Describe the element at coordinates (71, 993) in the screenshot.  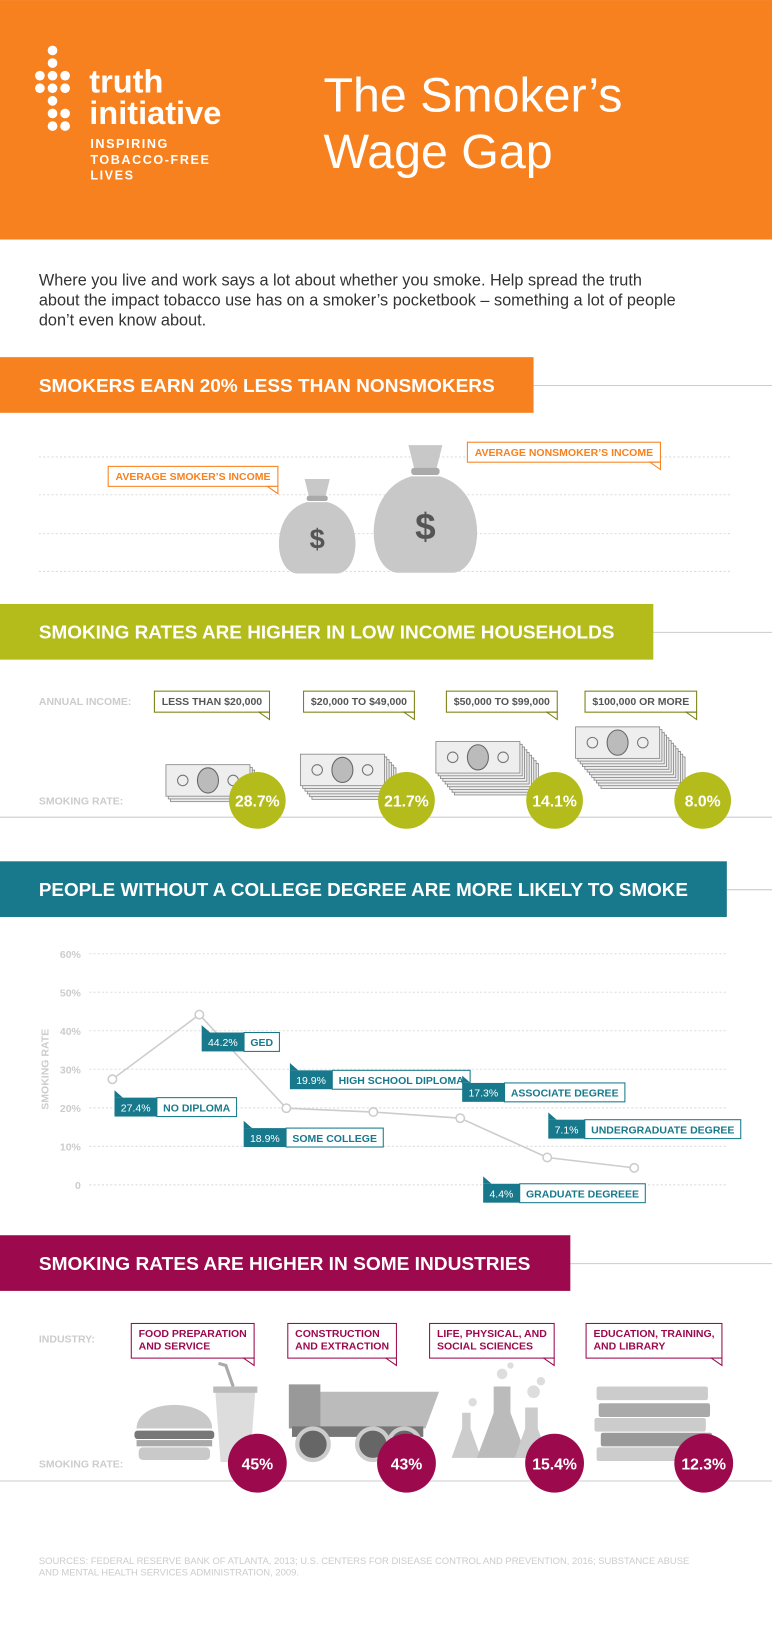
I see `y-tick-label: 50%` at that location.